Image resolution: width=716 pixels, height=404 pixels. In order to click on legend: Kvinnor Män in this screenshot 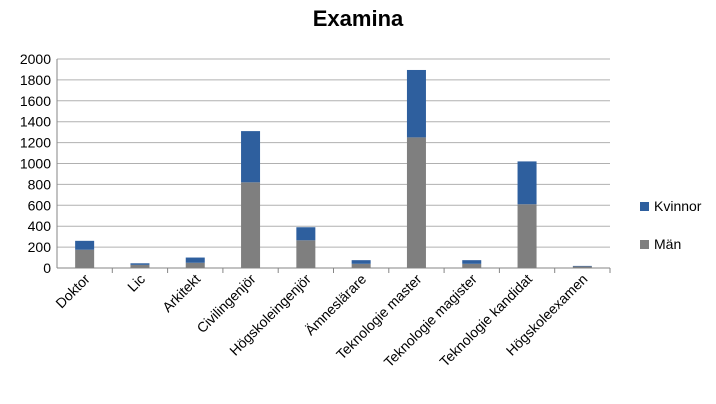, I will do `click(670, 234)`.